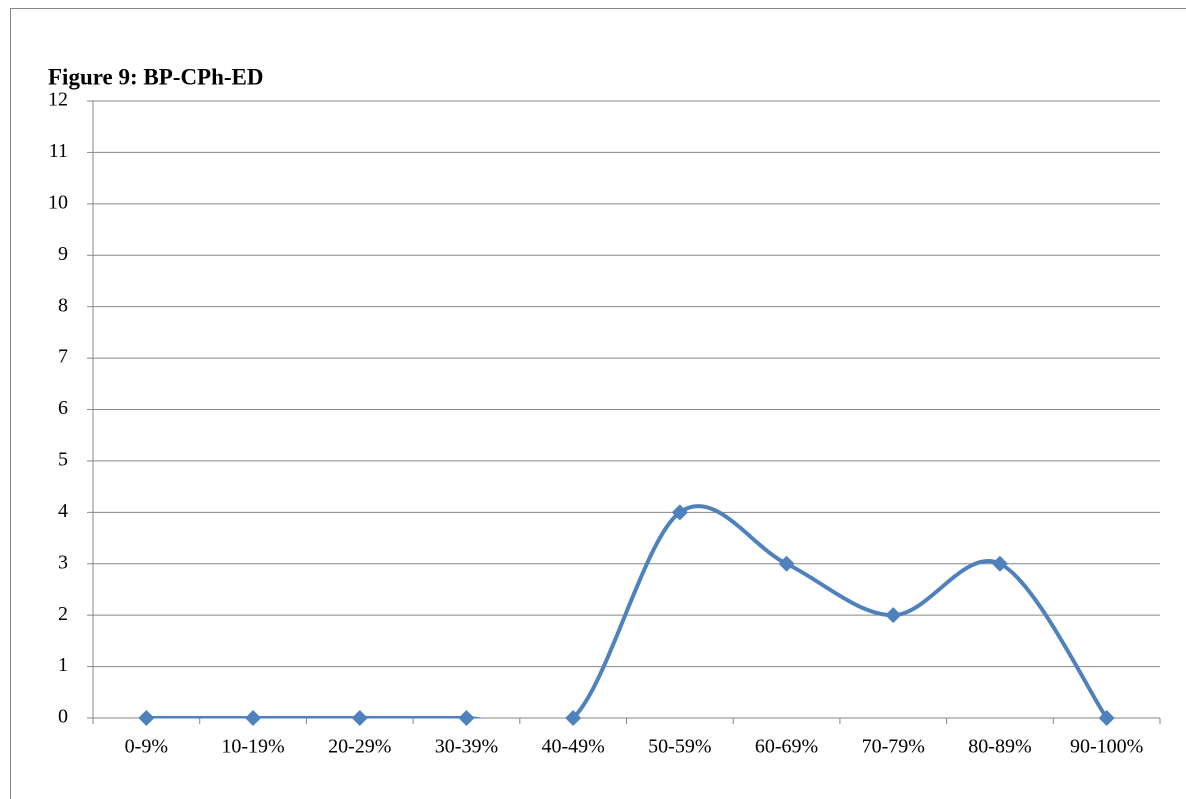 The height and width of the screenshot is (799, 1186). I want to click on y-tick-label: 7, so click(63, 357).